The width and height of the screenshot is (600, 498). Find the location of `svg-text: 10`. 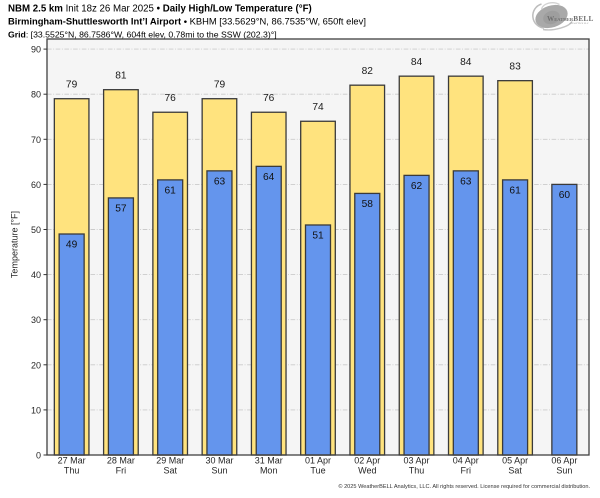

svg-text: 10 is located at coordinates (36, 410).